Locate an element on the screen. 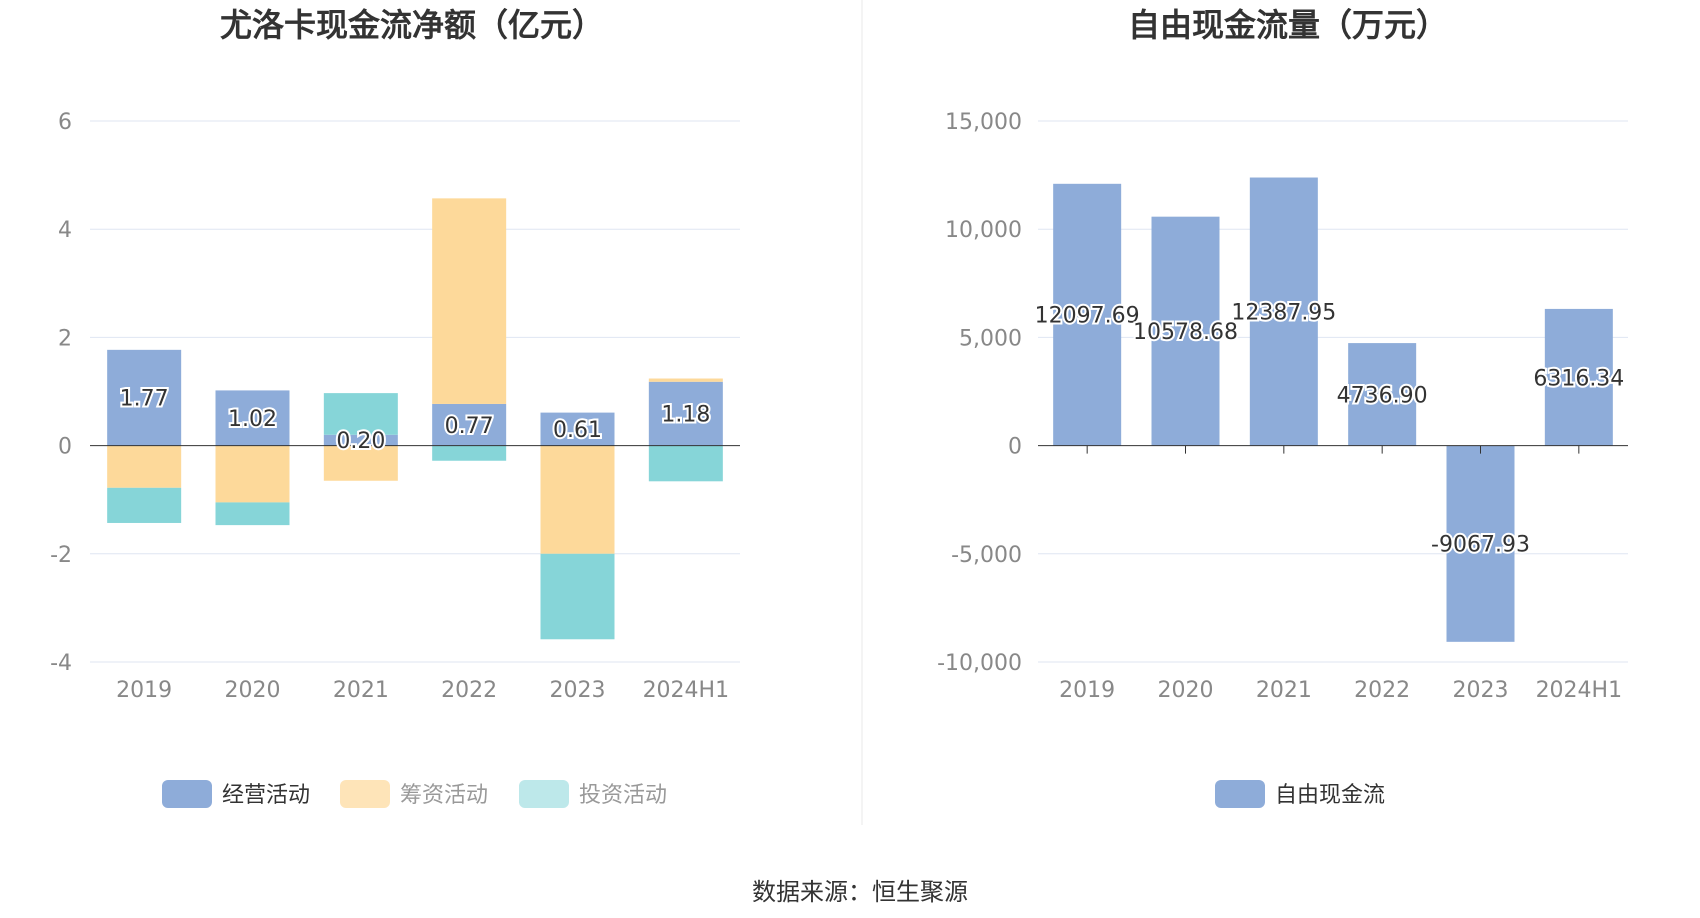 This screenshot has height=918, width=1700. y-tick-label: 2 is located at coordinates (65, 338).